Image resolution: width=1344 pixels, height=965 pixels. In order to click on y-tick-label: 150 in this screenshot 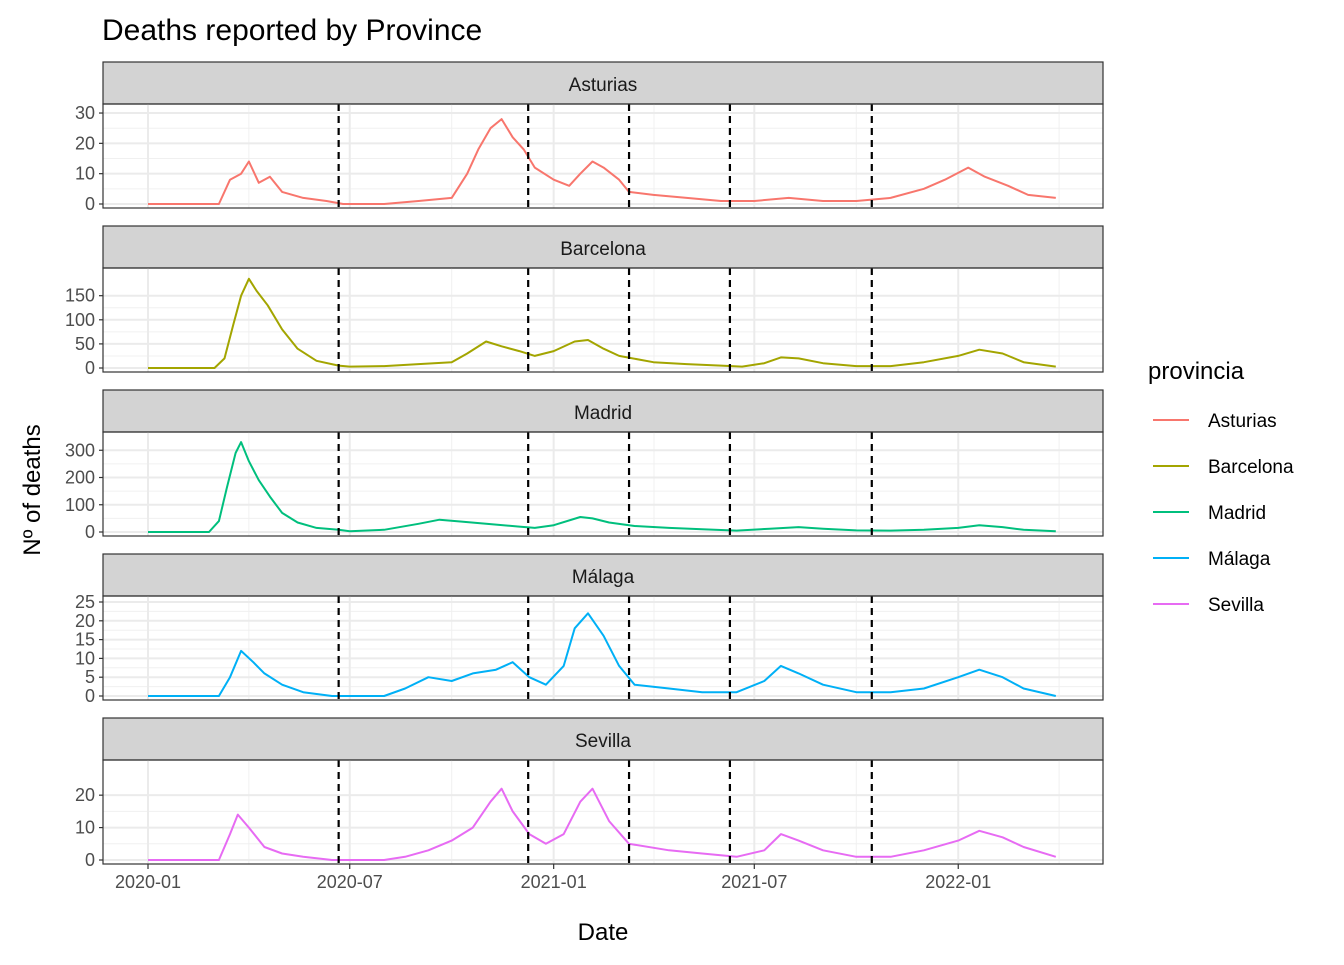, I will do `click(80, 296)`.